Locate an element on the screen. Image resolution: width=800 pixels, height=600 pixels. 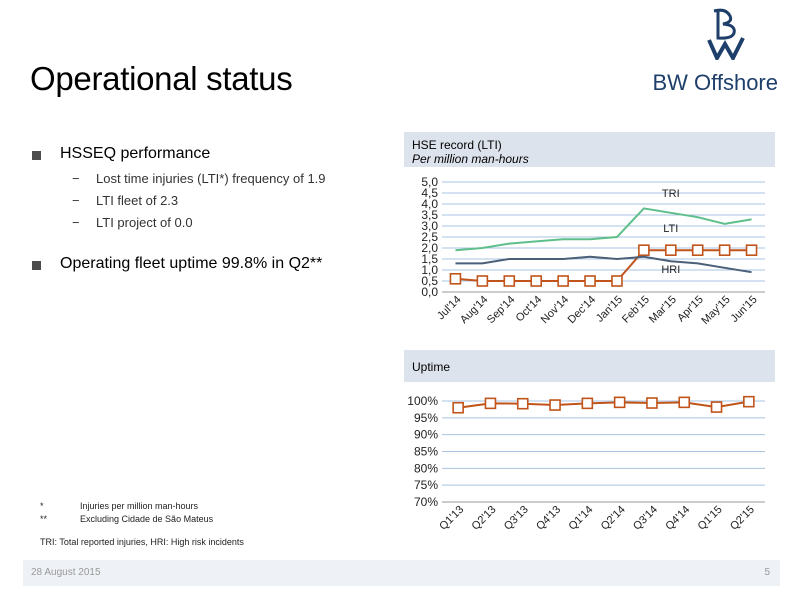
x-tick-label: Q2'13 is located at coordinates (484, 518).